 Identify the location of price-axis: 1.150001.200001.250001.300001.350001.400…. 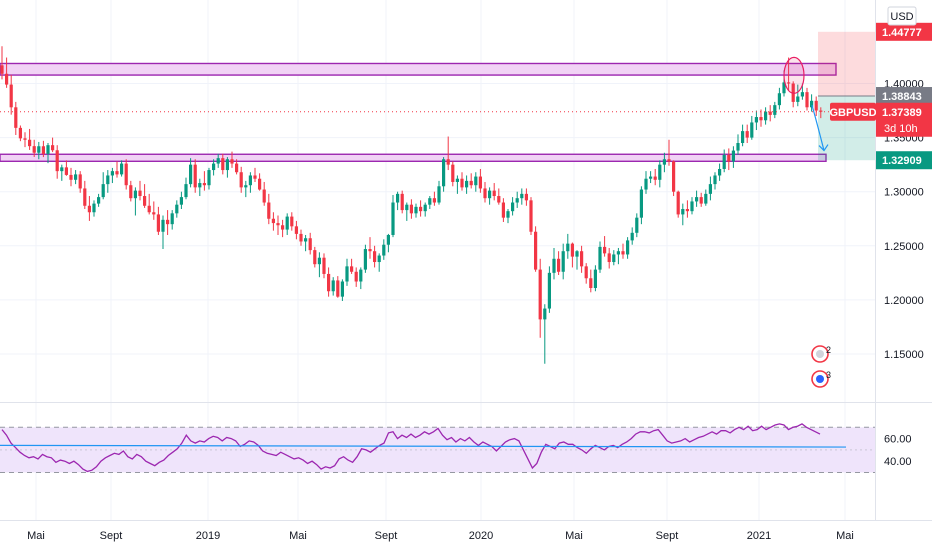
(904, 220).